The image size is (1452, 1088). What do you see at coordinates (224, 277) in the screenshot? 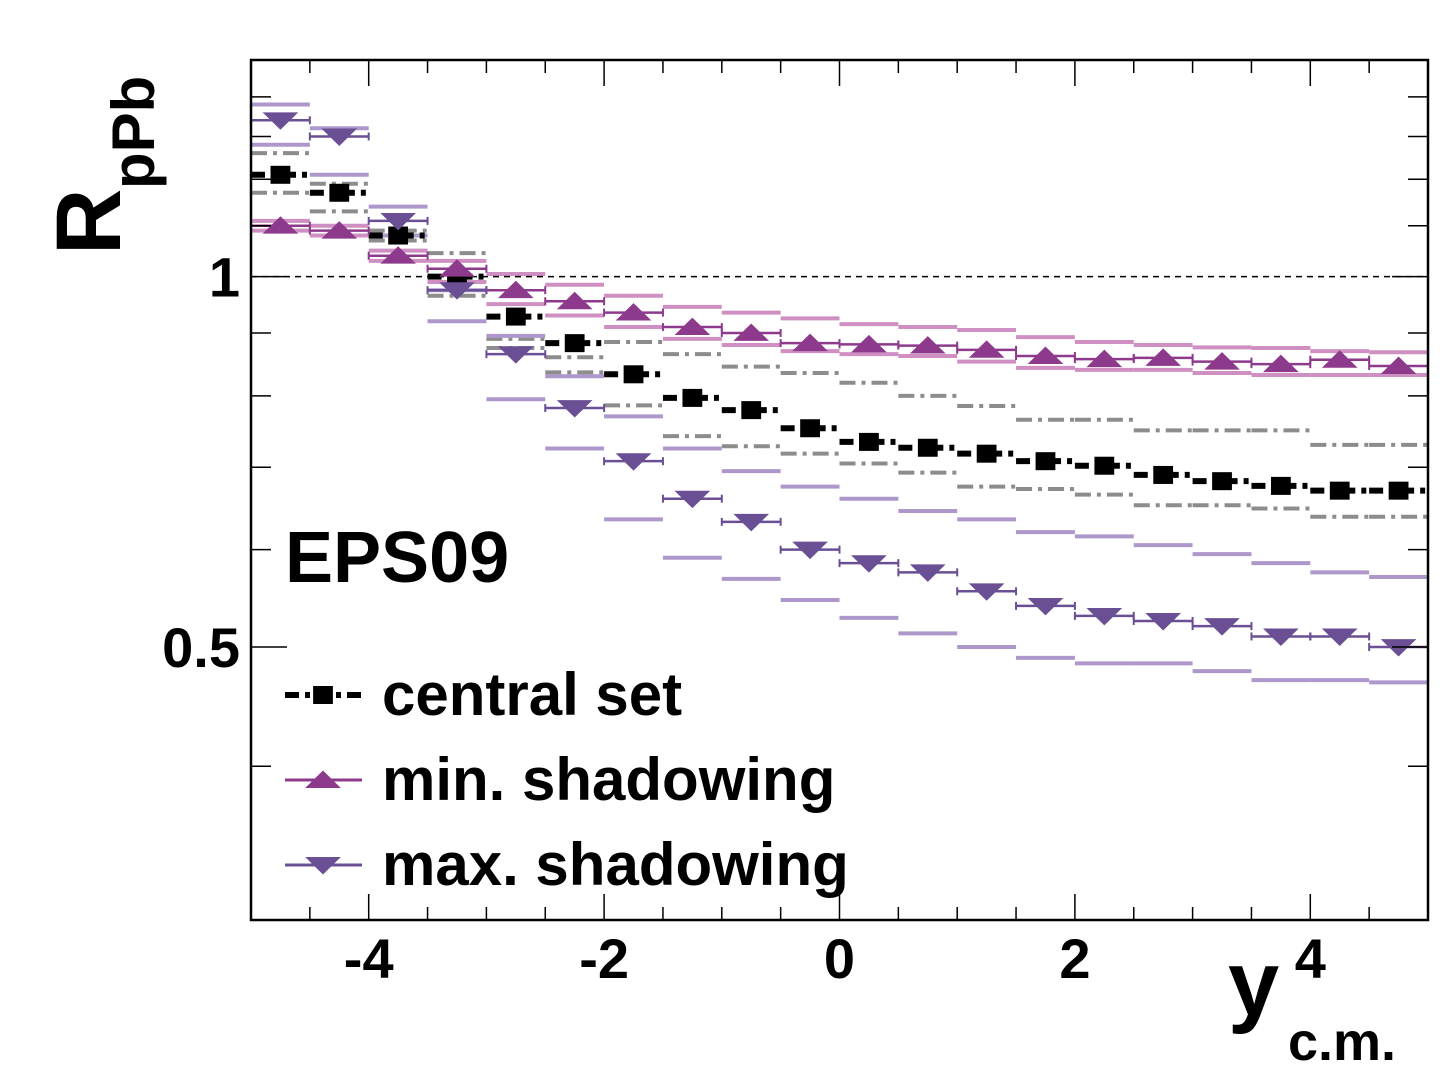
I see `y-tick-label: 1` at bounding box center [224, 277].